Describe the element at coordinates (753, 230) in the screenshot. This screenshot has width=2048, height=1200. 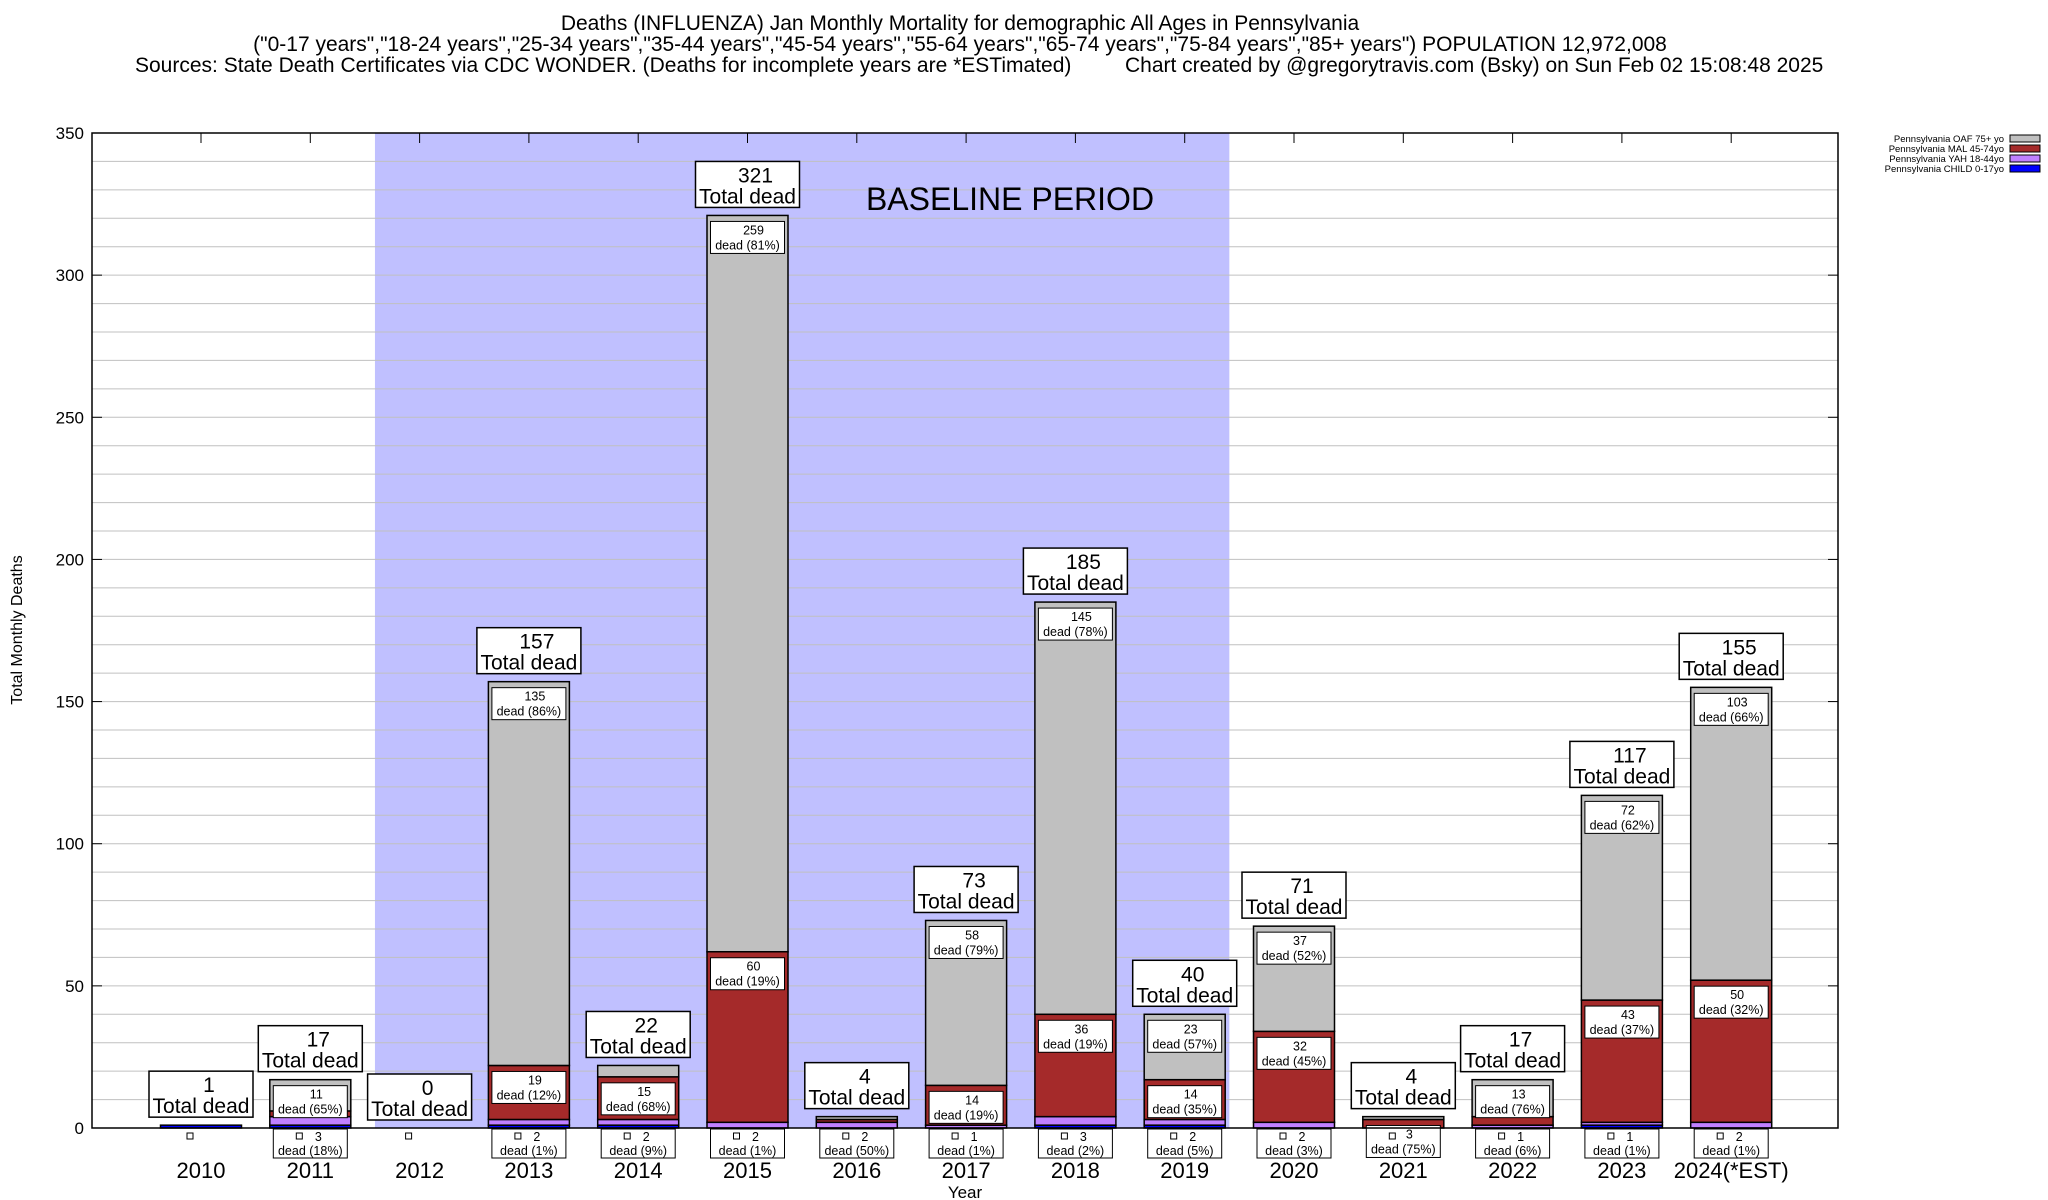
I see `segment-value: 259` at that location.